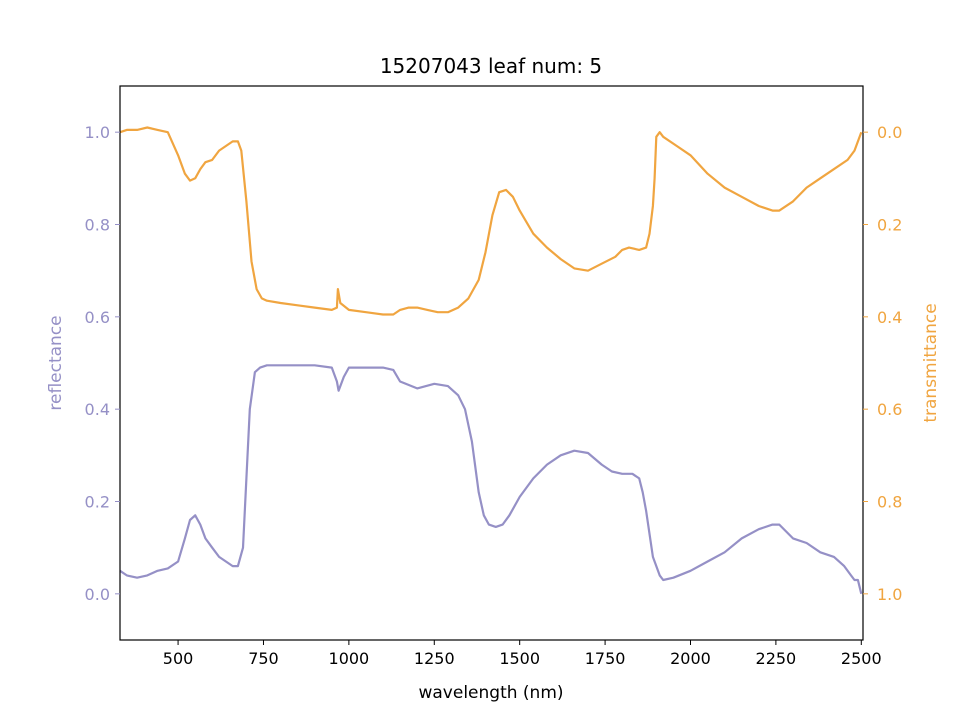 The width and height of the screenshot is (960, 720). I want to click on x-tick-label: 750, so click(263, 658).